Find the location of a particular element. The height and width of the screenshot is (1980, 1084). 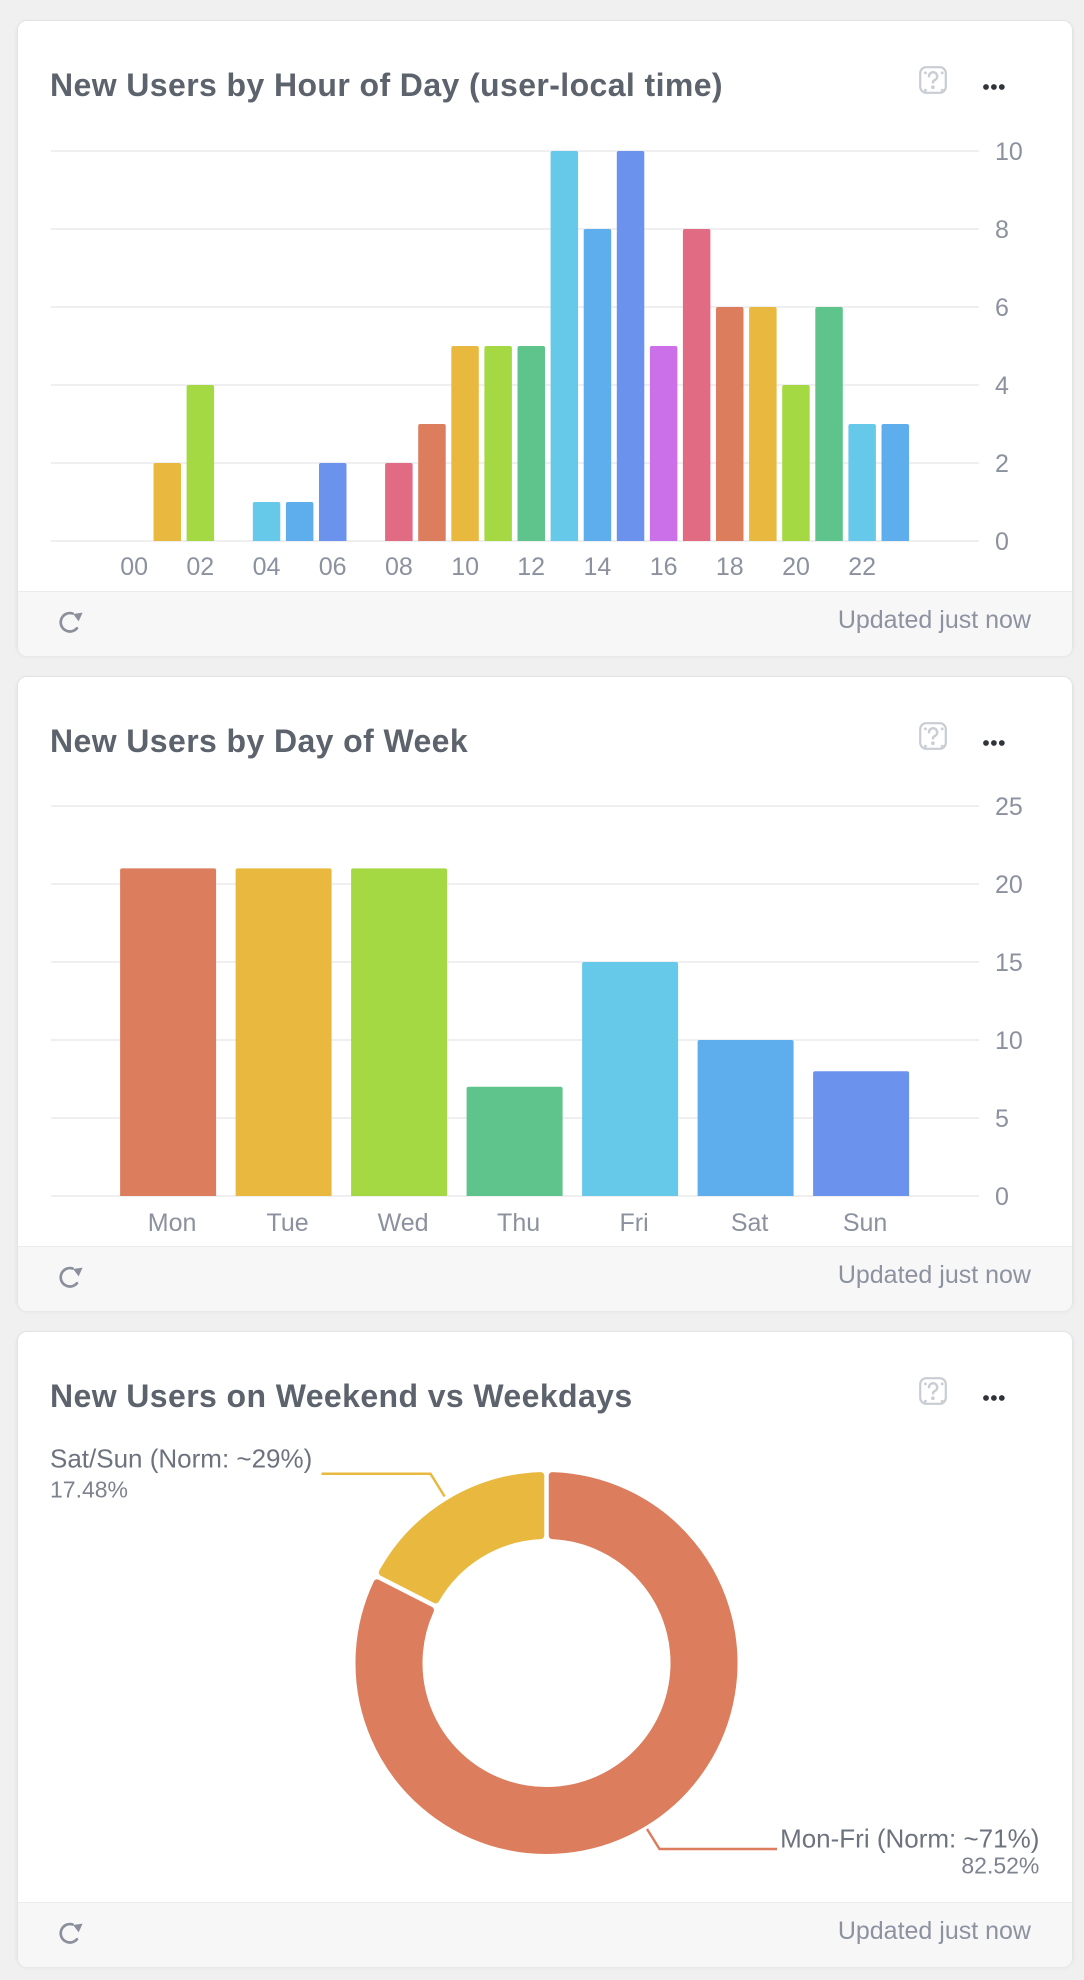

svg-text: 15 is located at coordinates (1009, 963).